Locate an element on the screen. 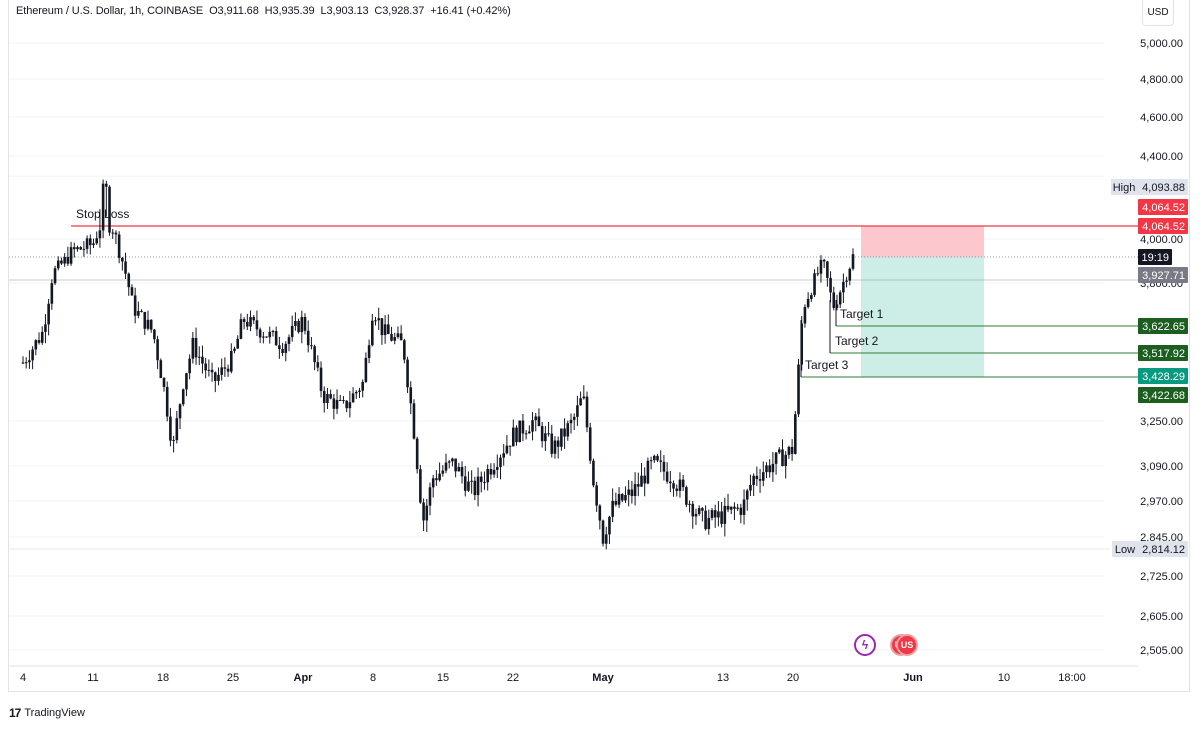 The height and width of the screenshot is (732, 1200). x-tick-label: 10 is located at coordinates (1004, 678).